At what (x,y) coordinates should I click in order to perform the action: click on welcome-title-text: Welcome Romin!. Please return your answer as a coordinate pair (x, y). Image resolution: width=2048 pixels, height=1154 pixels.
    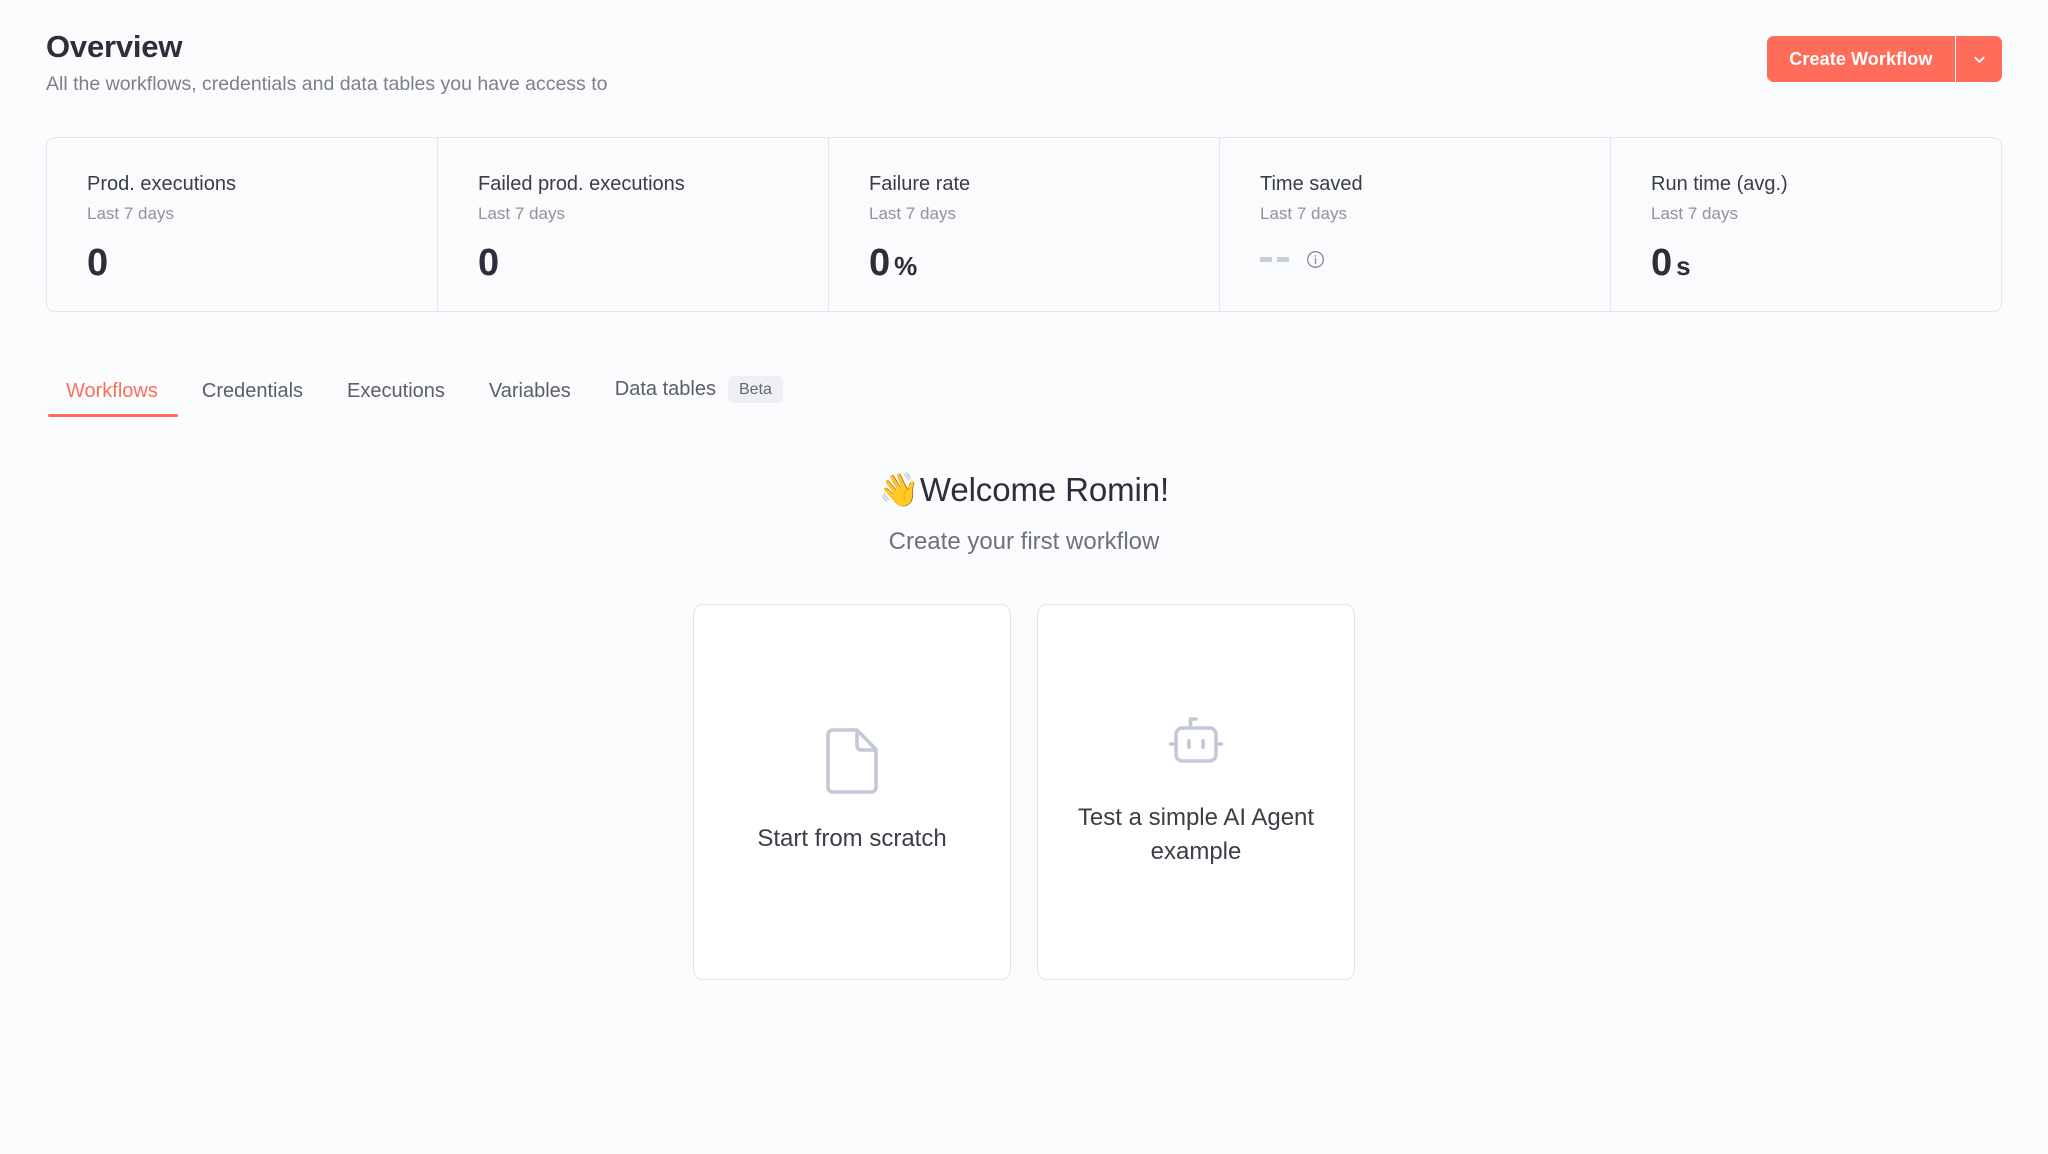
    Looking at the image, I should click on (1044, 490).